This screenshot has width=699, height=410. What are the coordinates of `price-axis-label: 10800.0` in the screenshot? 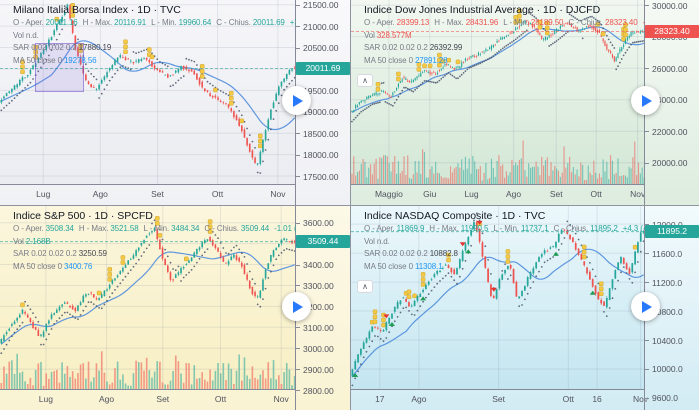 It's located at (667, 311).